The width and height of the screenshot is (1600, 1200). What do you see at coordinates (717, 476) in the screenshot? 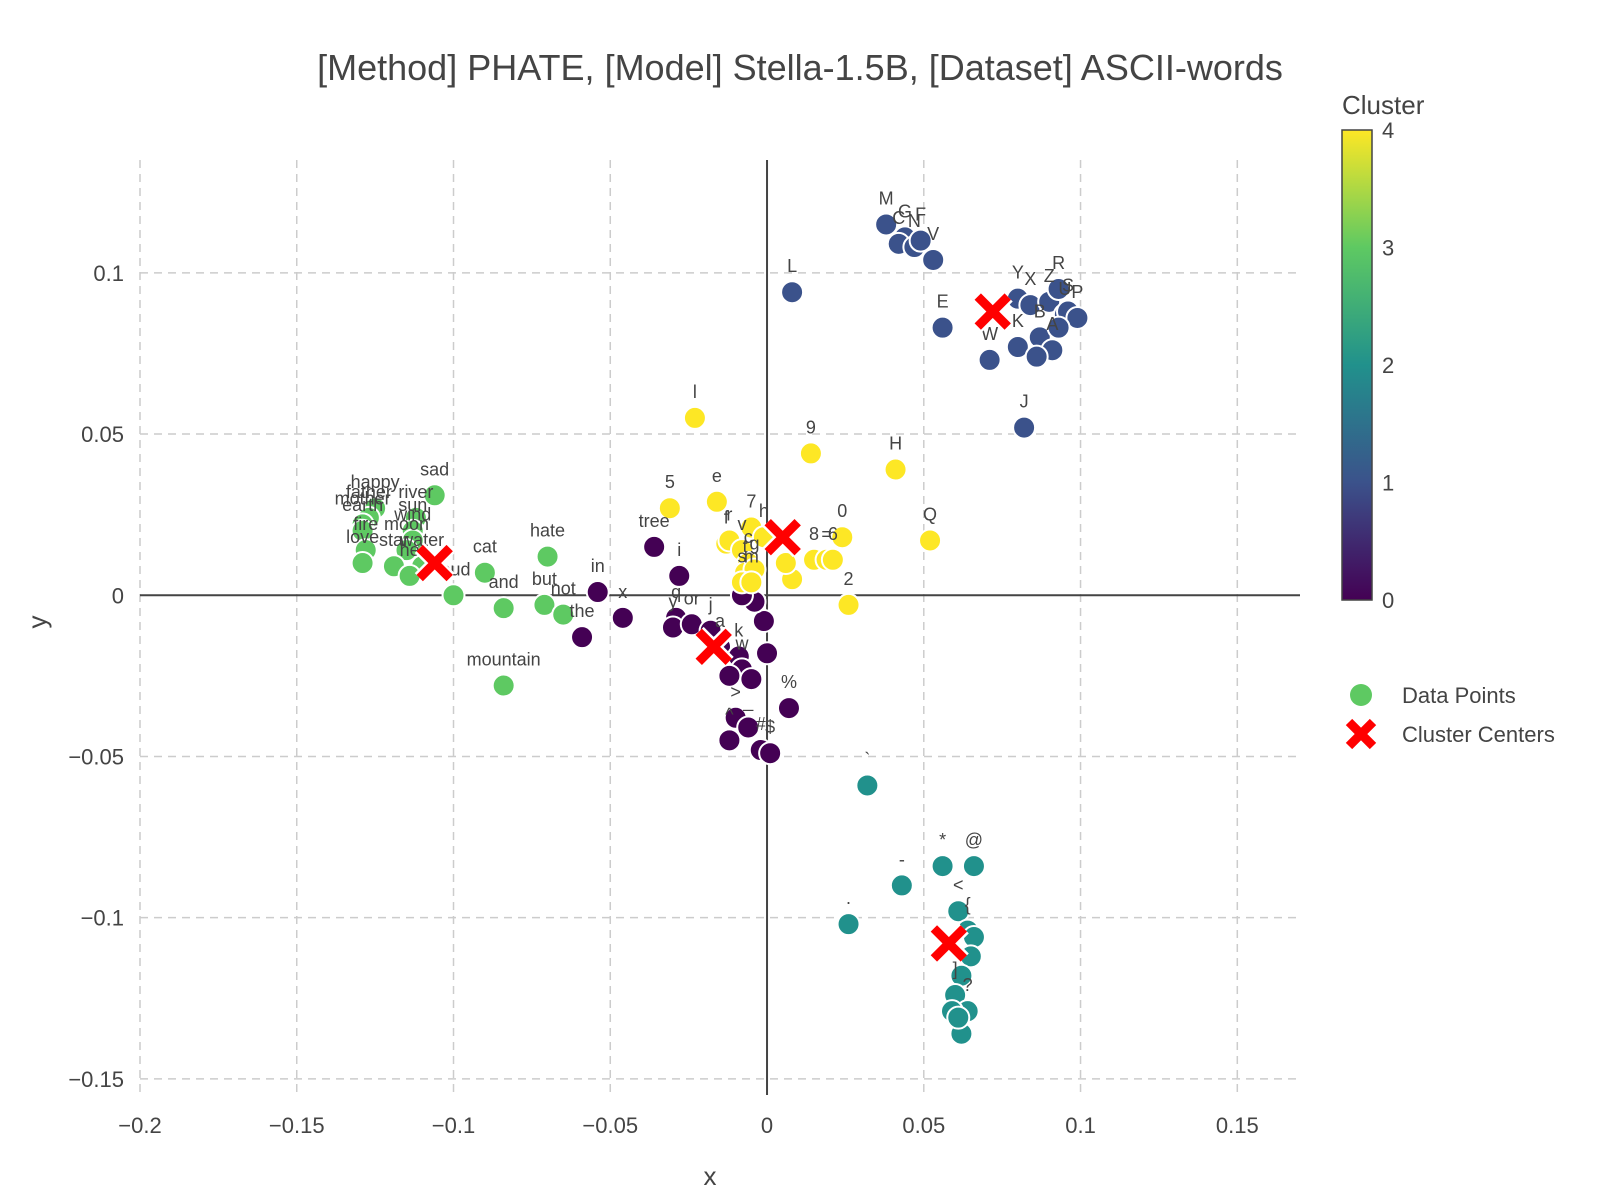
I see `point-label: e` at bounding box center [717, 476].